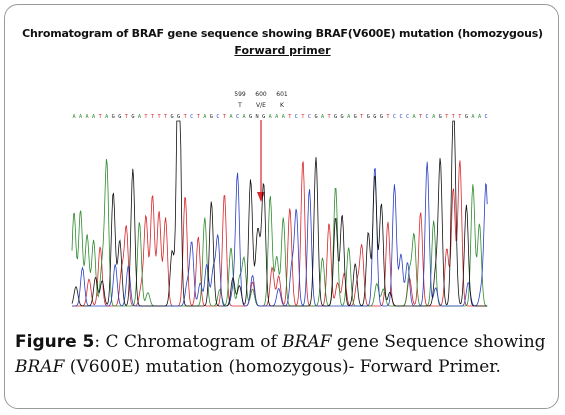 This screenshot has height=415, width=565. I want to click on caption-gene-2: BRAF, so click(40, 367).